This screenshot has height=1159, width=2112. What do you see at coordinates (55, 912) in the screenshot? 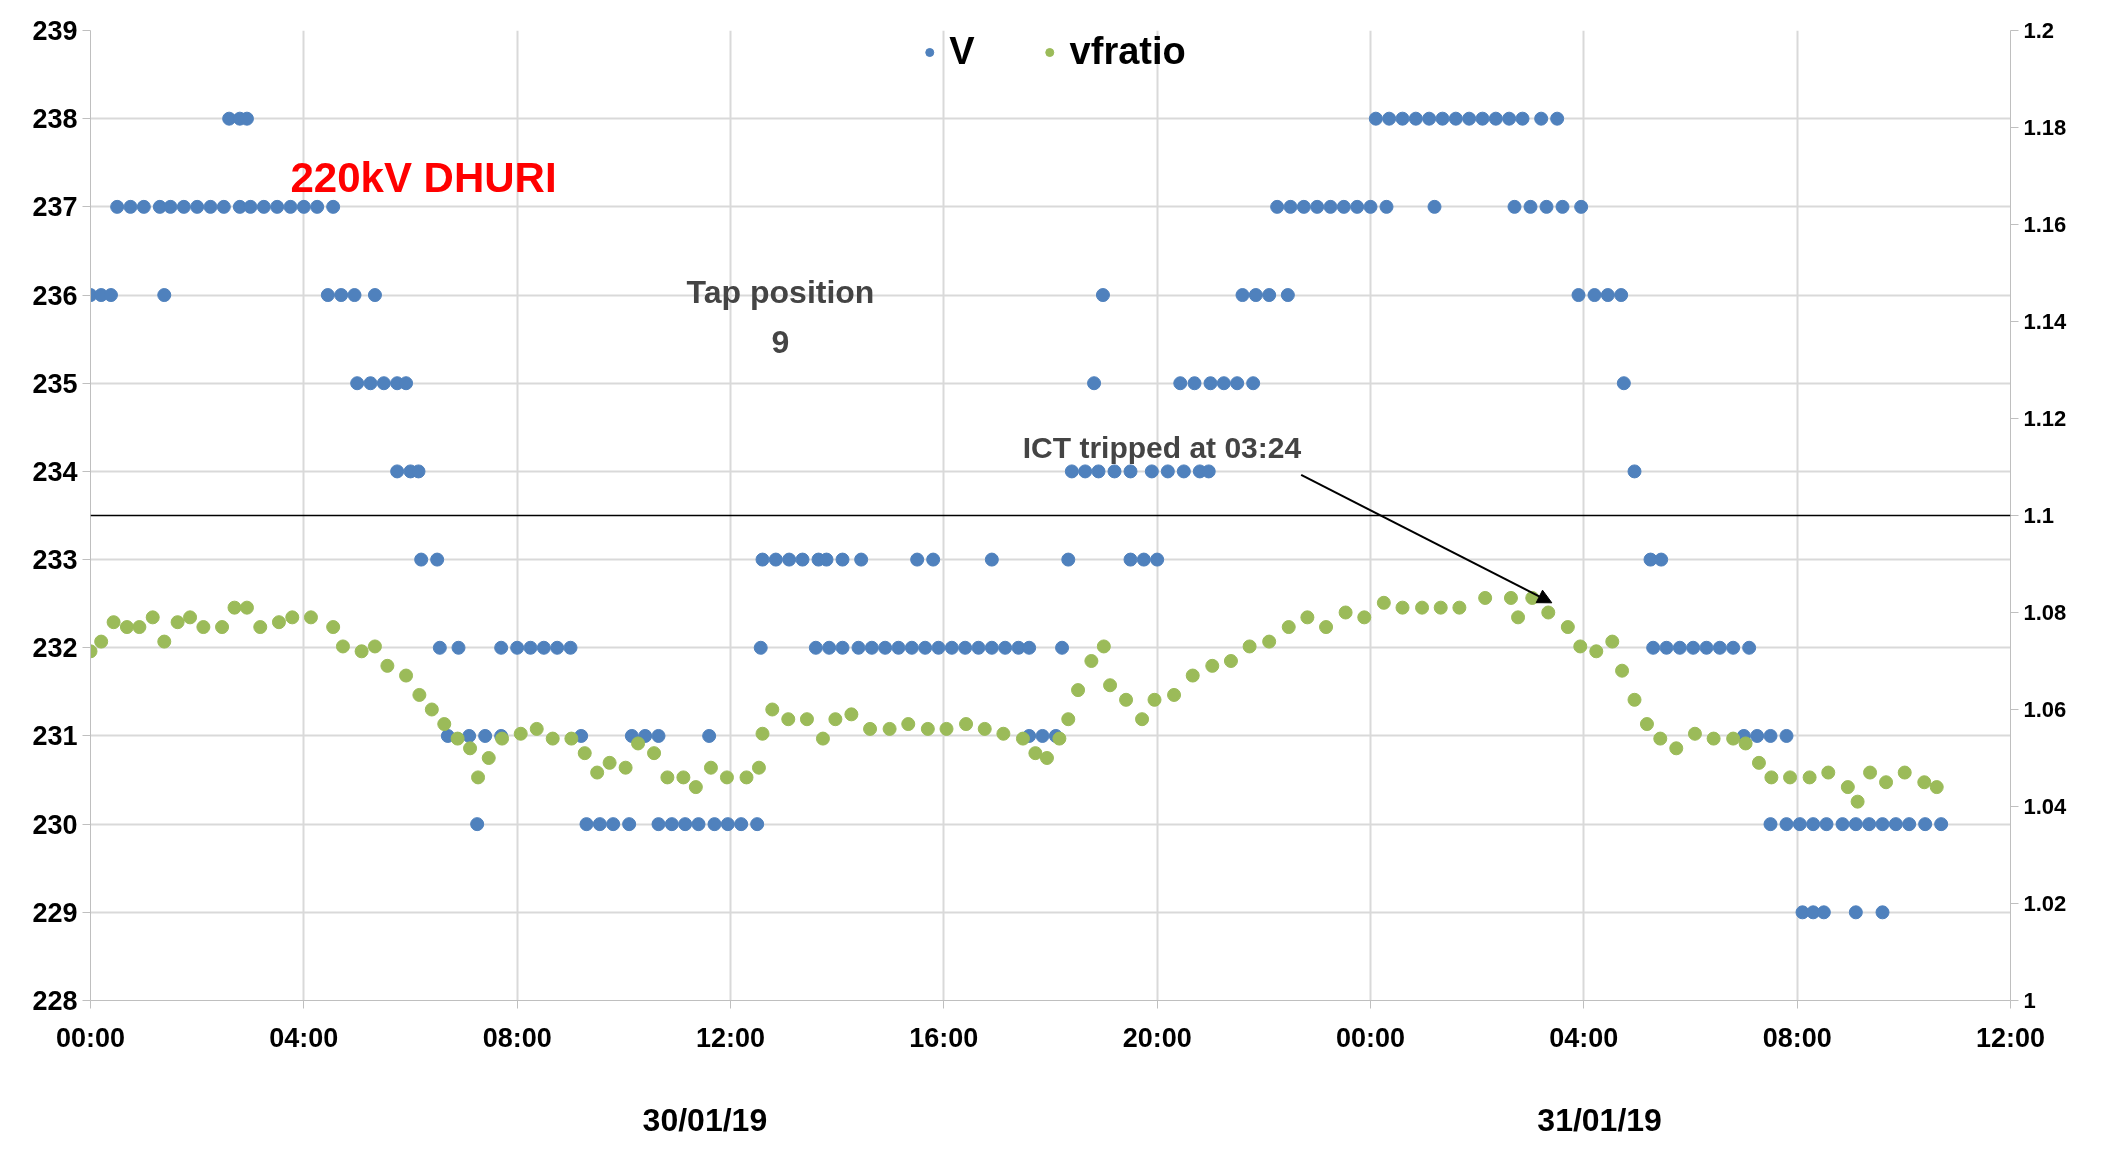
I see `y-tick-label: 229` at bounding box center [55, 912].